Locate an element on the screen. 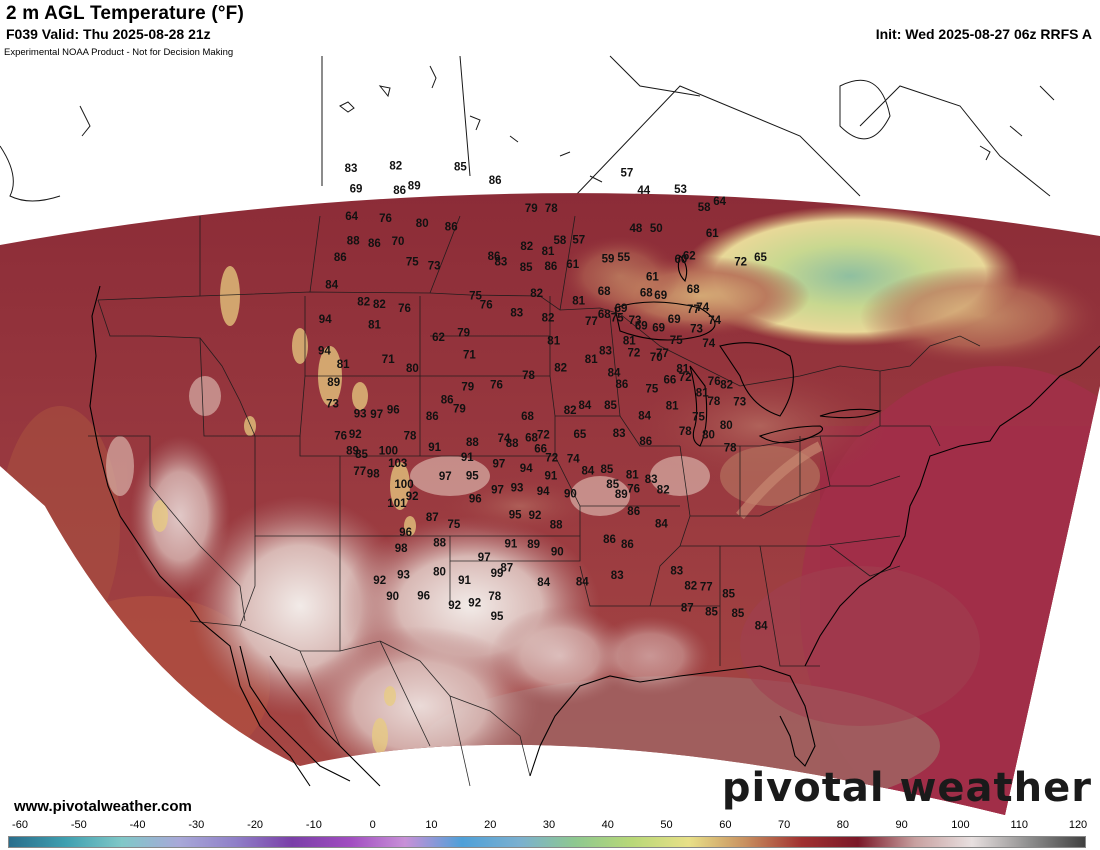  temperature-value-label: 64 is located at coordinates (719, 202).